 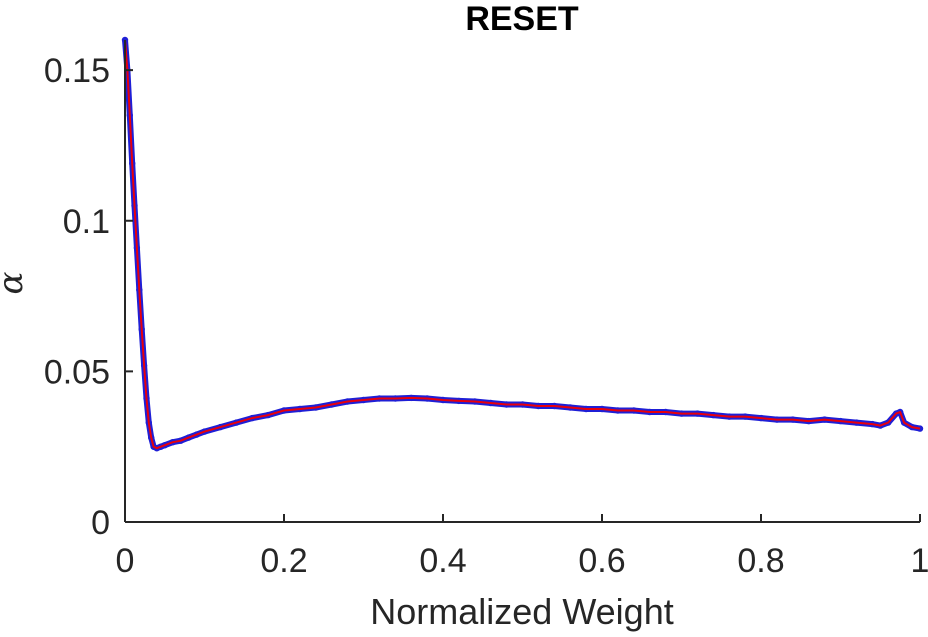 I want to click on x-tick-label: 0.2, so click(x=283, y=561).